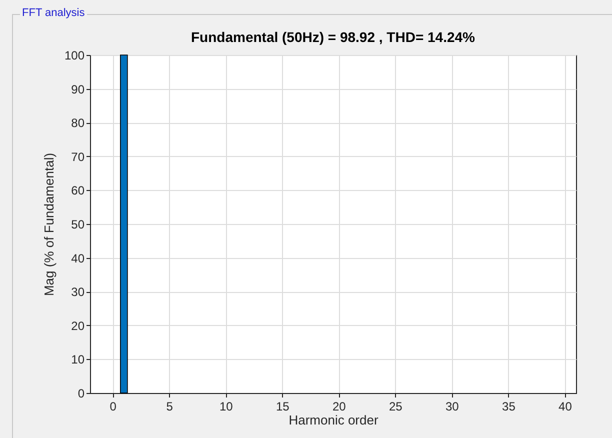 Image resolution: width=612 pixels, height=438 pixels. What do you see at coordinates (81, 393) in the screenshot?
I see `y-tick-label: 0` at bounding box center [81, 393].